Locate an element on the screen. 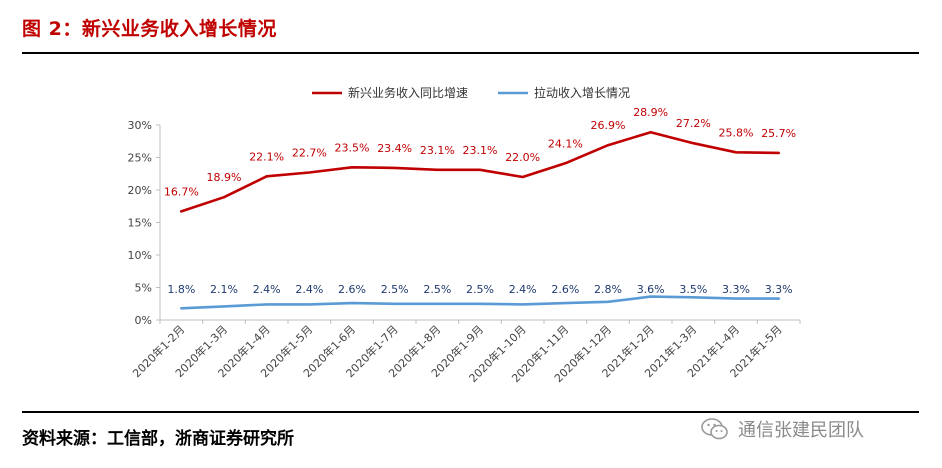 Image resolution: width=942 pixels, height=468 pixels. legend-label: 拉动收入增长情况 is located at coordinates (582, 92).